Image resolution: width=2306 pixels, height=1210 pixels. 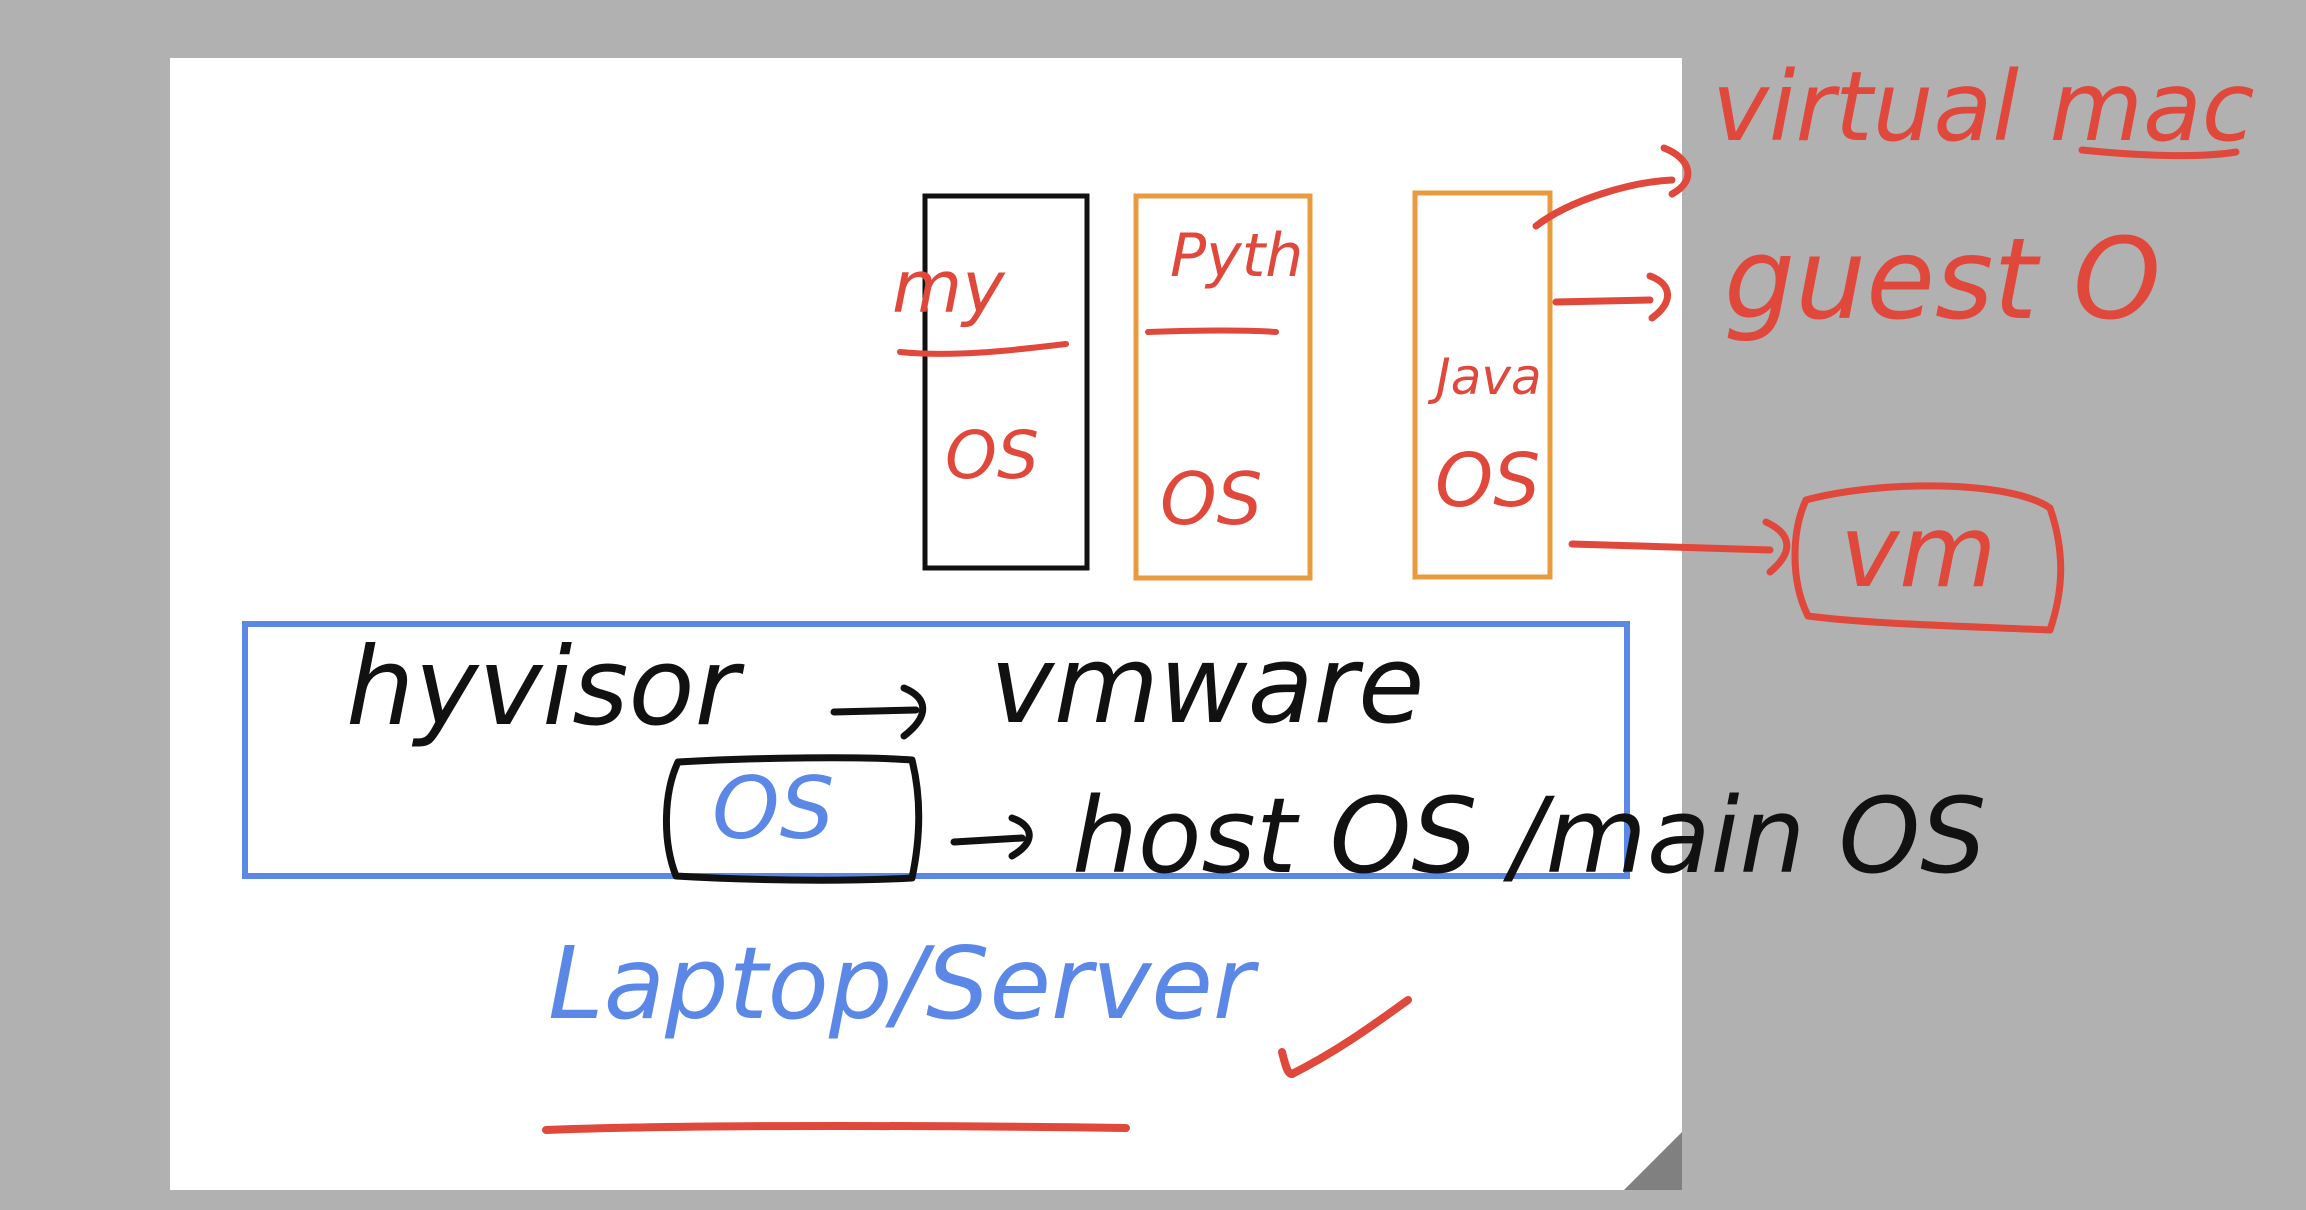 What do you see at coordinates (1236, 256) in the screenshot?
I see `vm-box-2-app-label: Pyth` at bounding box center [1236, 256].